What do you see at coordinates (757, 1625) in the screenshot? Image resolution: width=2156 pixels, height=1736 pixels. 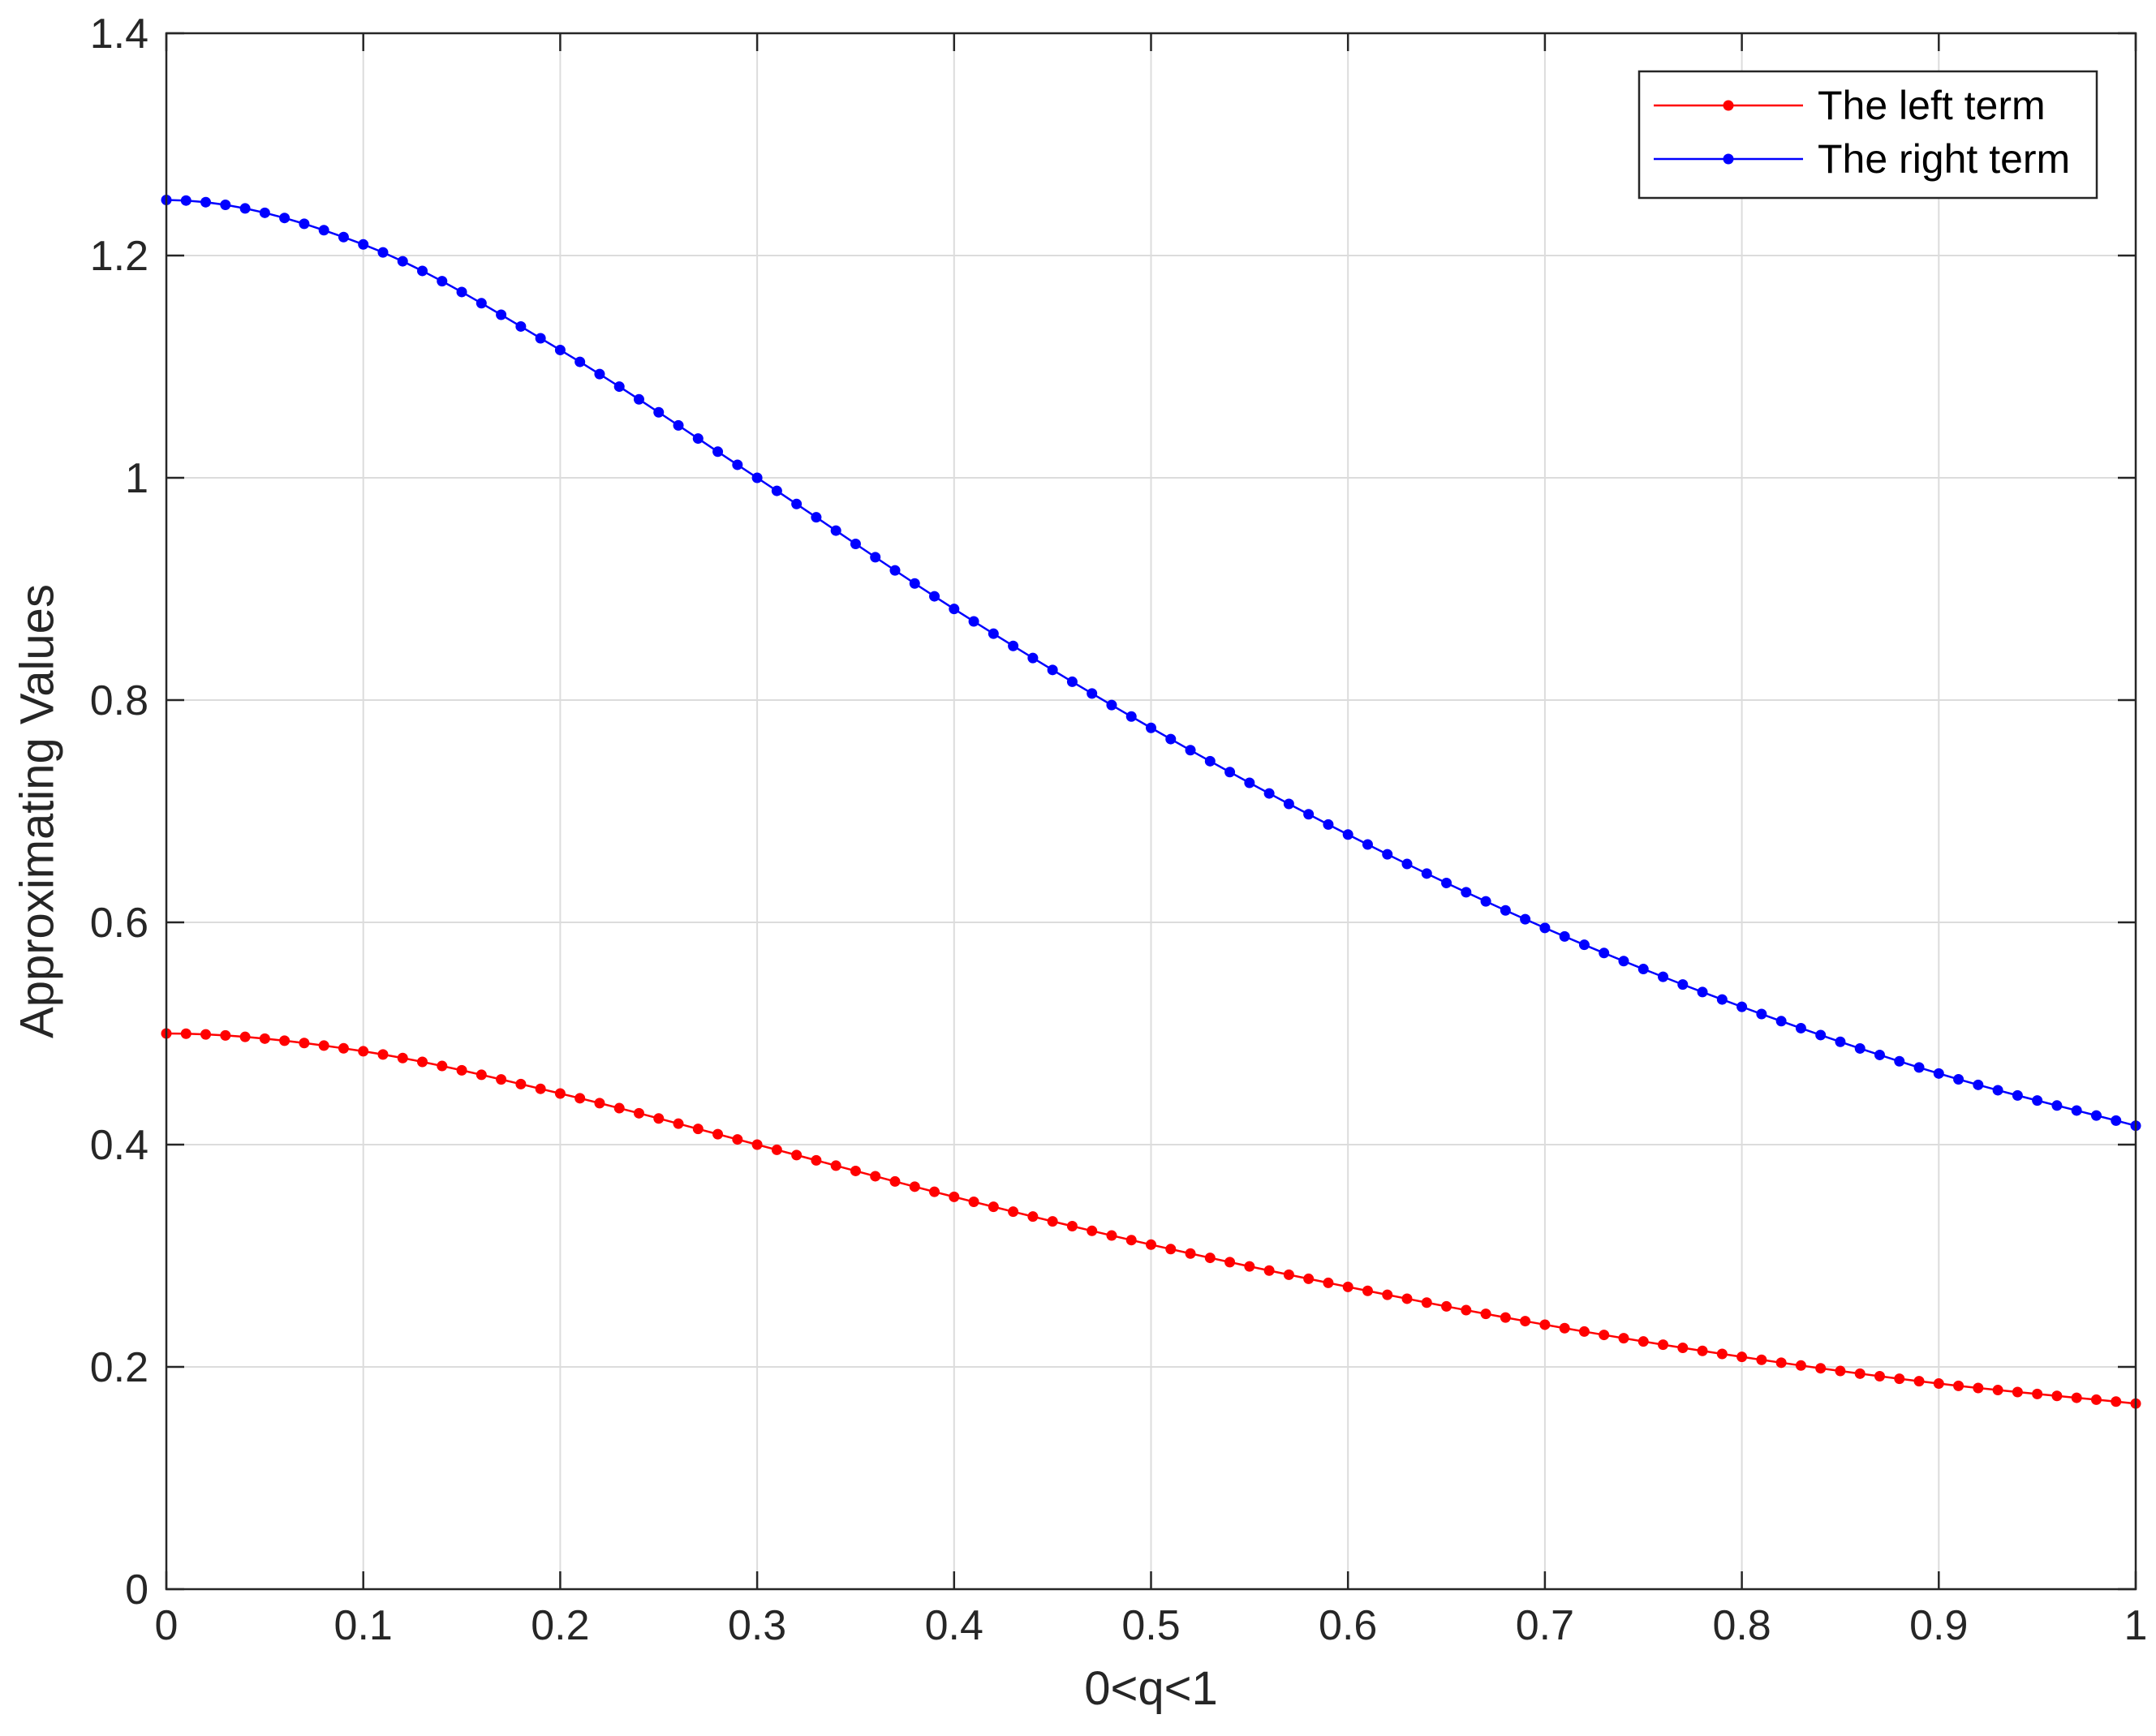 I see `x-tick-label: 0.3` at bounding box center [757, 1625].